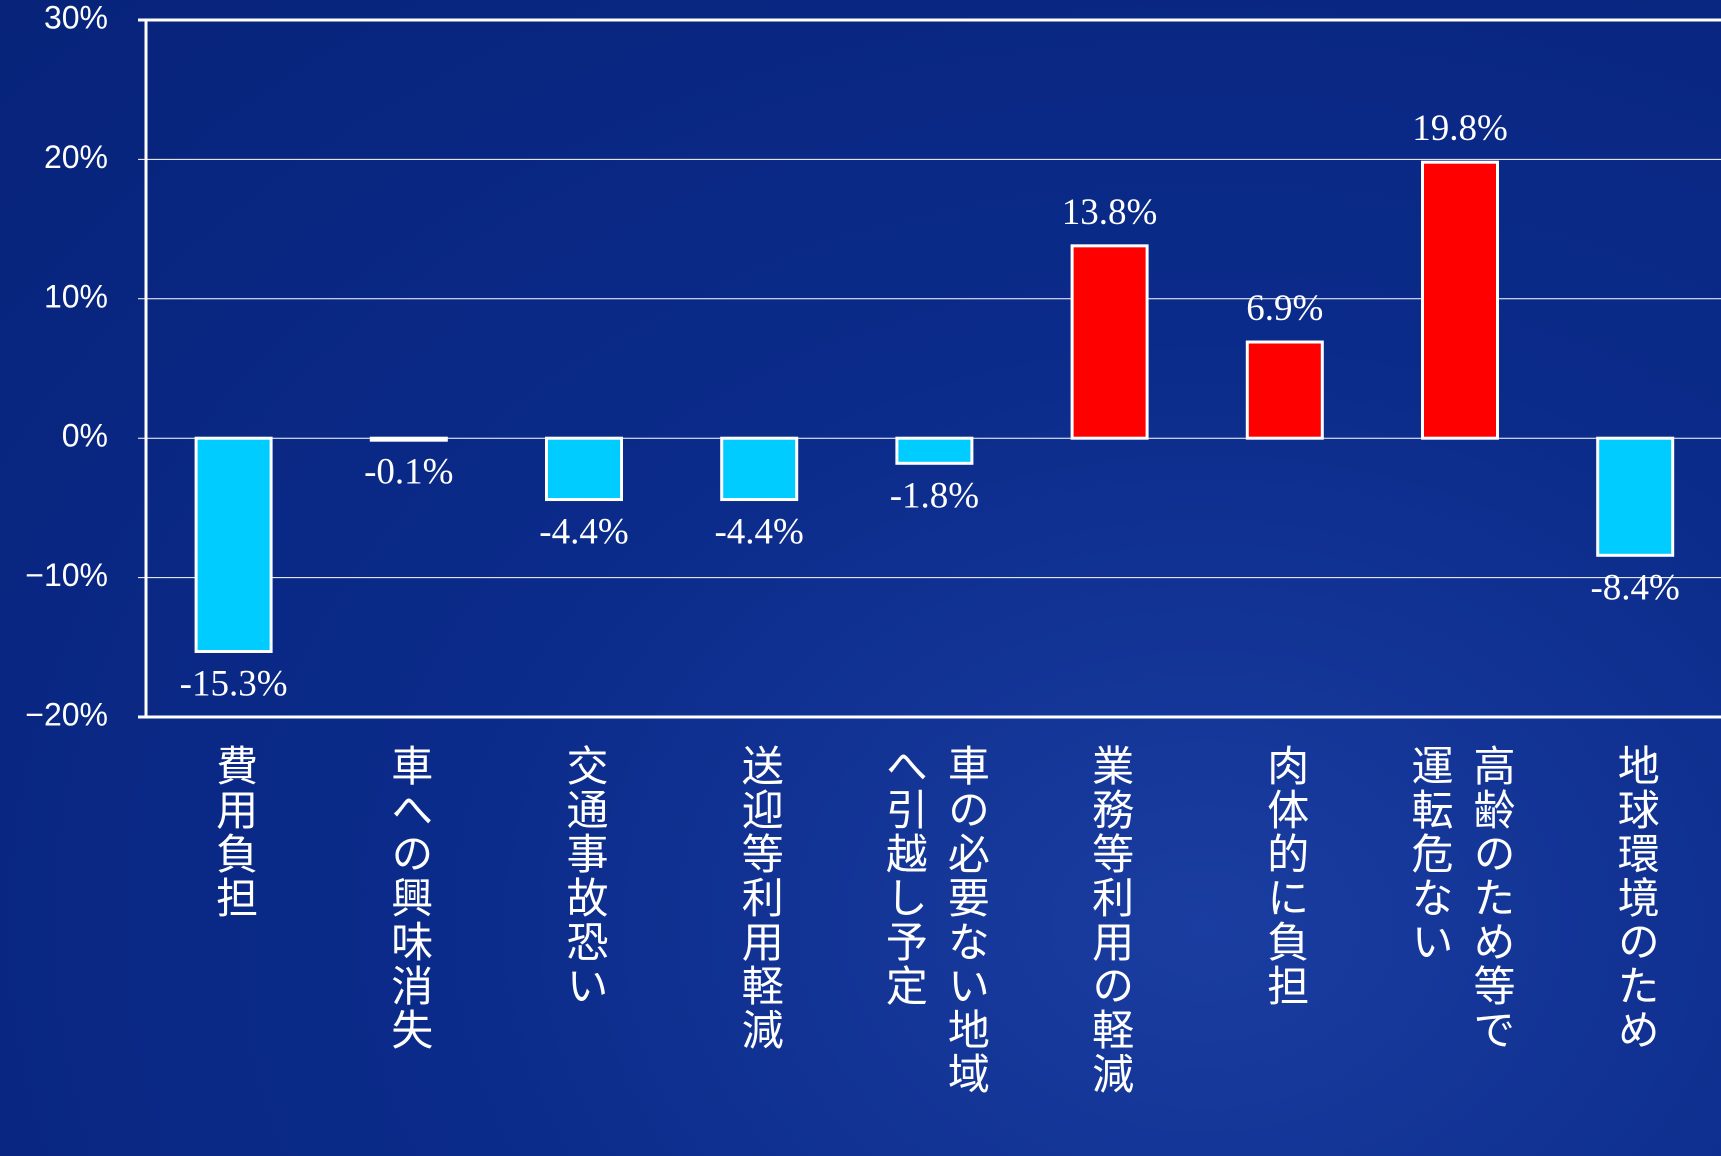 This screenshot has height=1156, width=1721. Describe the element at coordinates (409, 898) in the screenshot. I see `x-tick-label: 車への興味消失` at that location.